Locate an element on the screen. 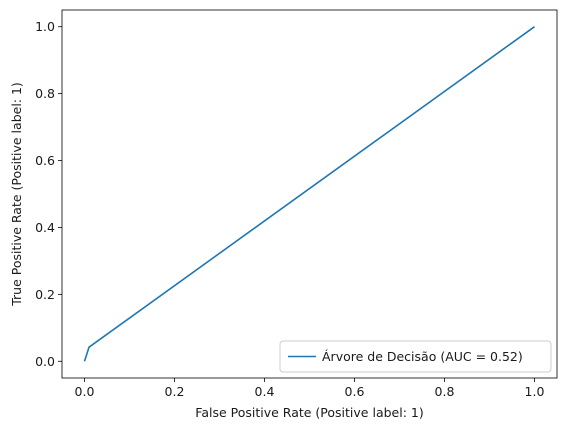 The height and width of the screenshot is (432, 567). legend-box is located at coordinates (415, 356).